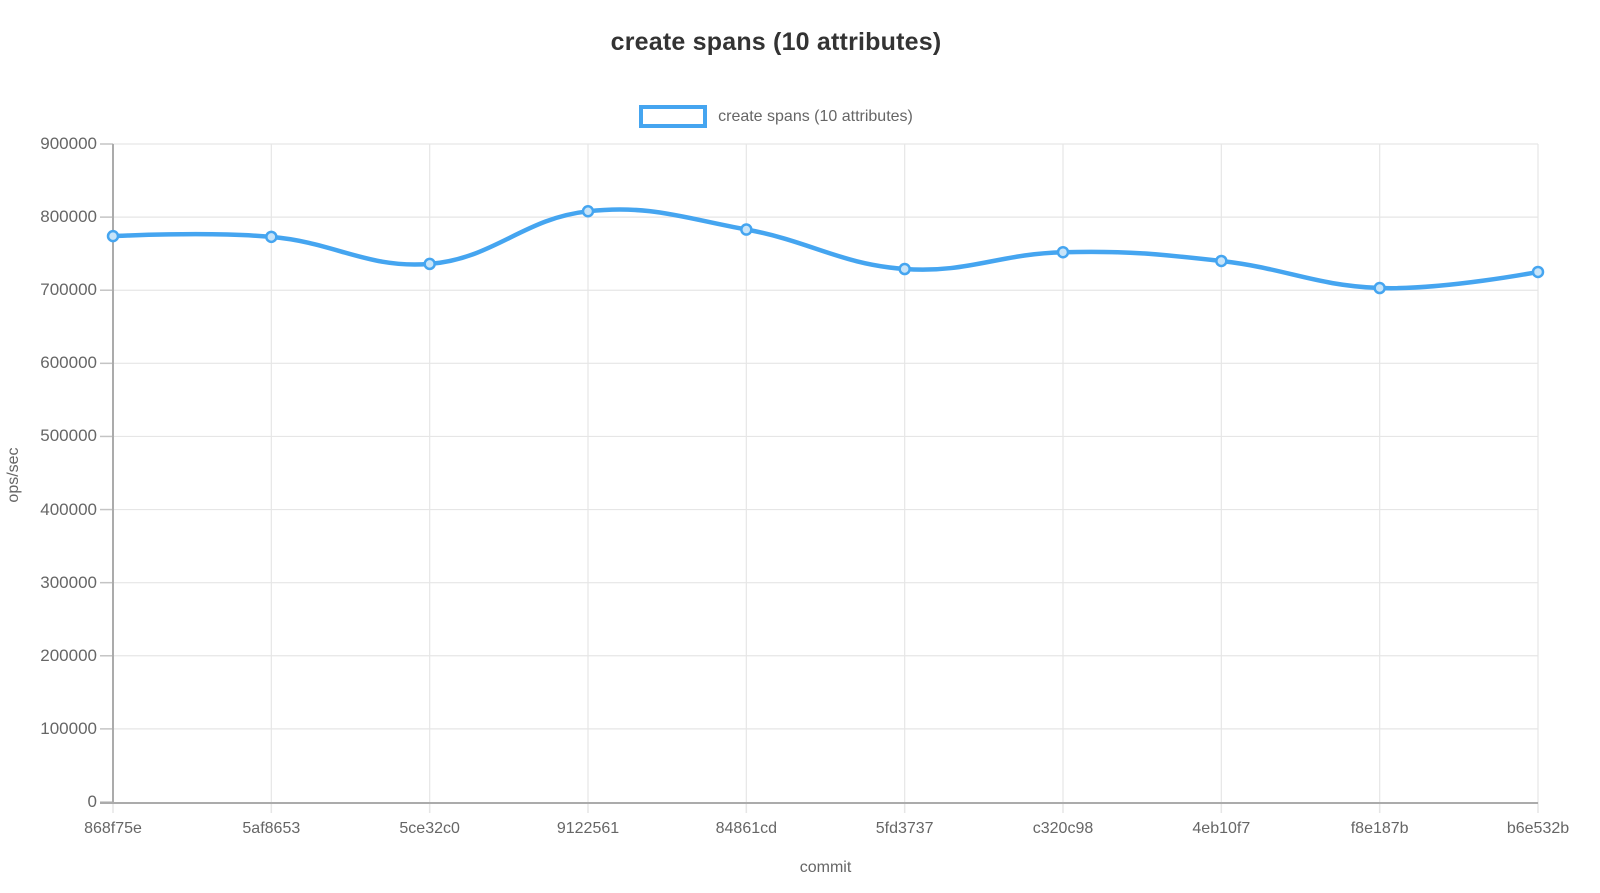  What do you see at coordinates (271, 828) in the screenshot?
I see `x-tick-label: 5af8653` at bounding box center [271, 828].